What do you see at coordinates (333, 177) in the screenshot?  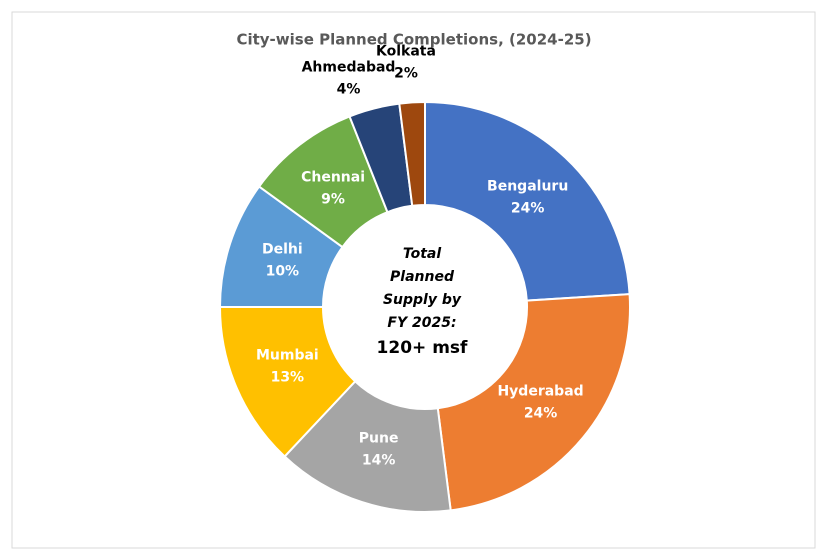 I see `segment-label: Chennai` at bounding box center [333, 177].